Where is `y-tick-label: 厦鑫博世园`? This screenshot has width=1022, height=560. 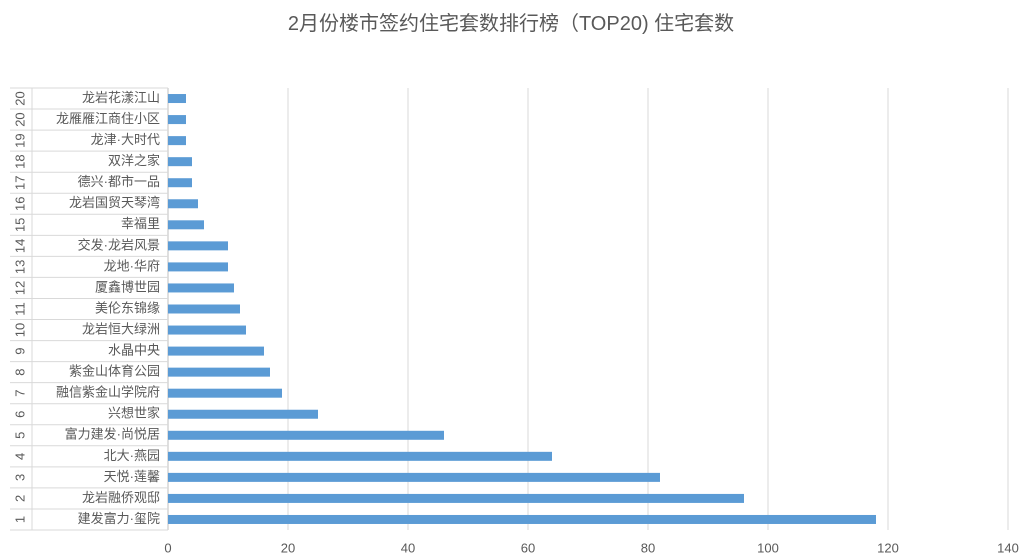 y-tick-label: 厦鑫博世园 is located at coordinates (127, 286).